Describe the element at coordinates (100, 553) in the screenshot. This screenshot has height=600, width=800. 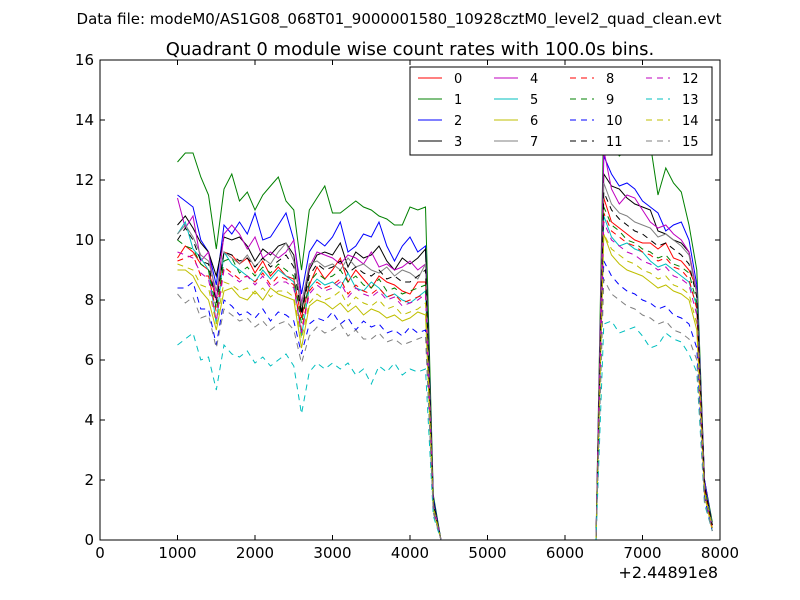
I see `x-tick-label: 0` at that location.